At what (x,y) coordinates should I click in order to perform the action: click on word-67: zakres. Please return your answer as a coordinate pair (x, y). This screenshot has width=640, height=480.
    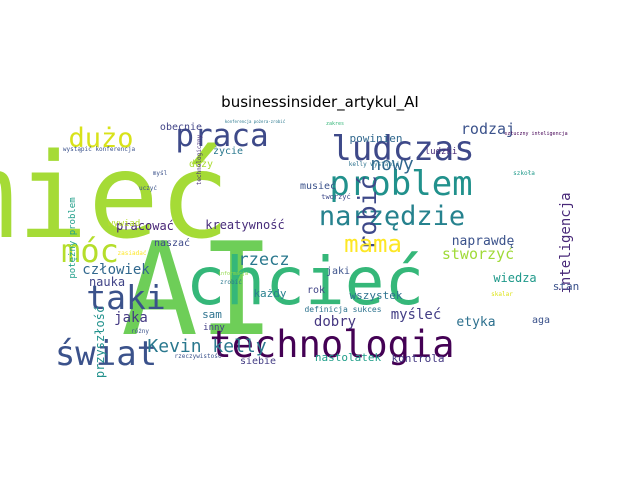
    Looking at the image, I should click on (335, 124).